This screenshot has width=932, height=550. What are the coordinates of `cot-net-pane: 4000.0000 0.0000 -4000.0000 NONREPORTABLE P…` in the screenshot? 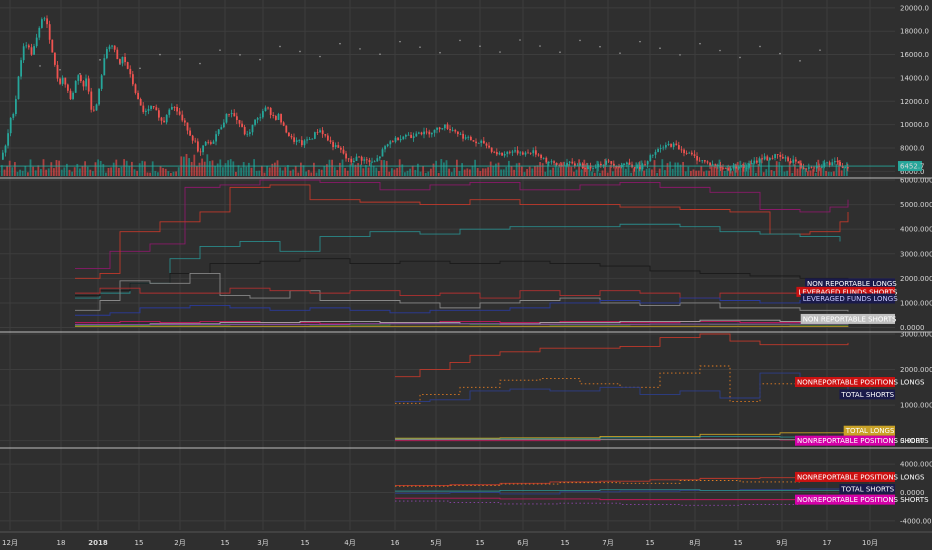 It's located at (466, 493).